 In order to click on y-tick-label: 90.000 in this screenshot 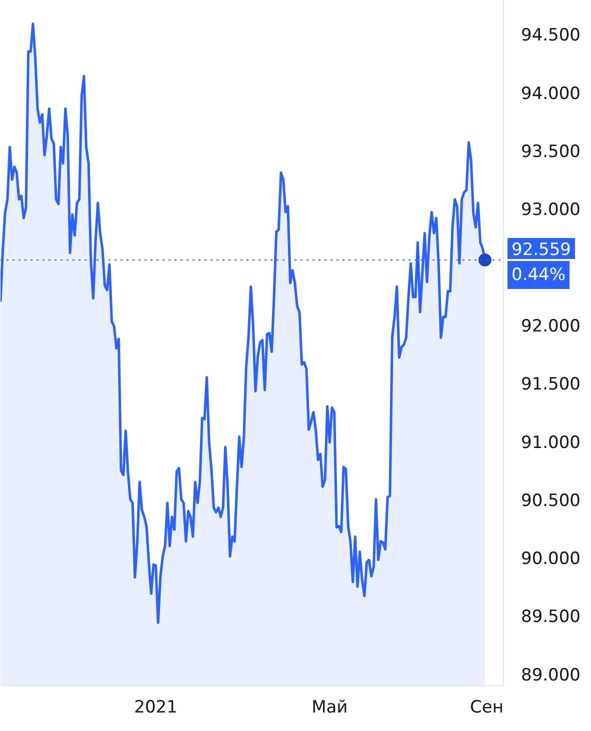, I will do `click(550, 559)`.